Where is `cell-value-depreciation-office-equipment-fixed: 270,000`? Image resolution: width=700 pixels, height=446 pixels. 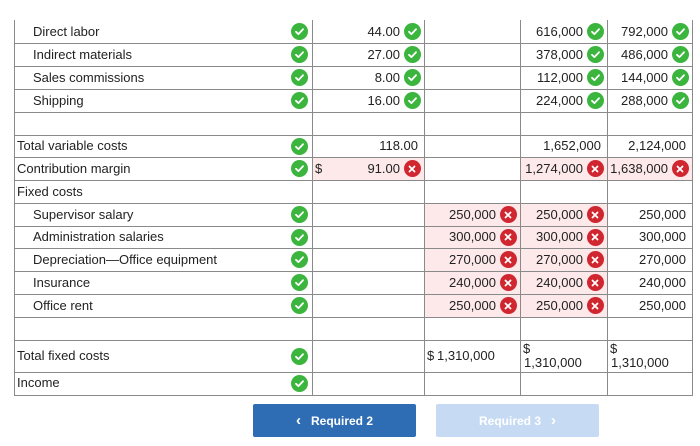 cell-value-depreciation-office-equipment-fixed: 270,000 is located at coordinates (472, 259).